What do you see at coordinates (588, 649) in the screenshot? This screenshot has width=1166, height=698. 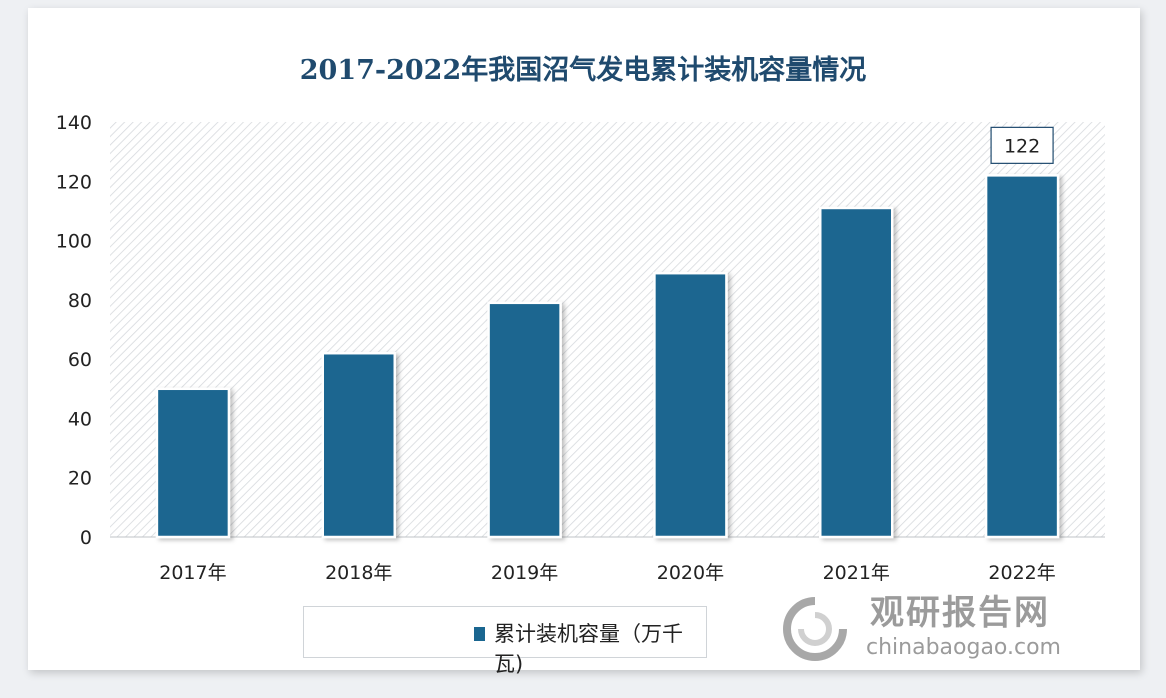 I see `legend-label: 累计装机容量（万千瓦)` at bounding box center [588, 649].